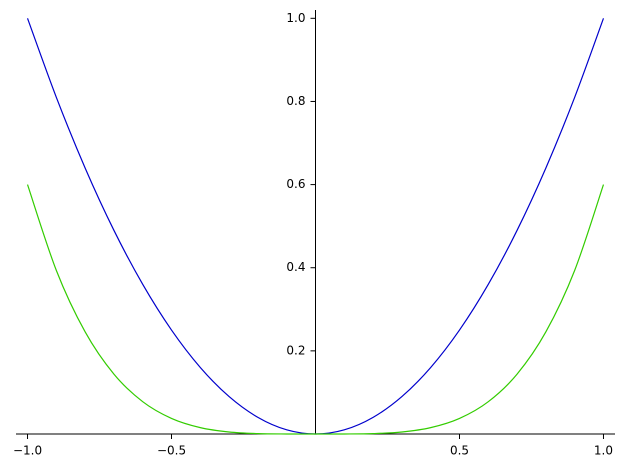 The width and height of the screenshot is (626, 468). Describe the element at coordinates (27, 451) in the screenshot. I see `x-tick-label: −1.0` at that location.